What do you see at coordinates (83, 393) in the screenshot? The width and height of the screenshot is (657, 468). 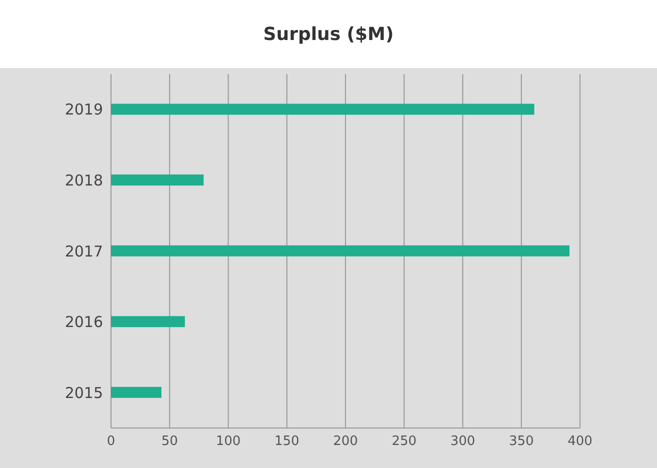 I see `y-tick-label: 2015` at bounding box center [83, 393].